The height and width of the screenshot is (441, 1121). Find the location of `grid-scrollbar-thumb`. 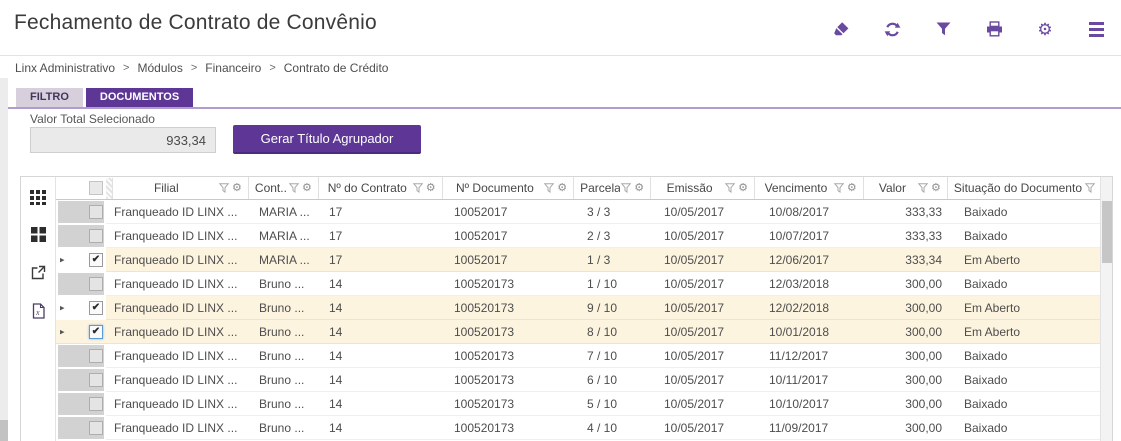

grid-scrollbar-thumb is located at coordinates (1107, 232).